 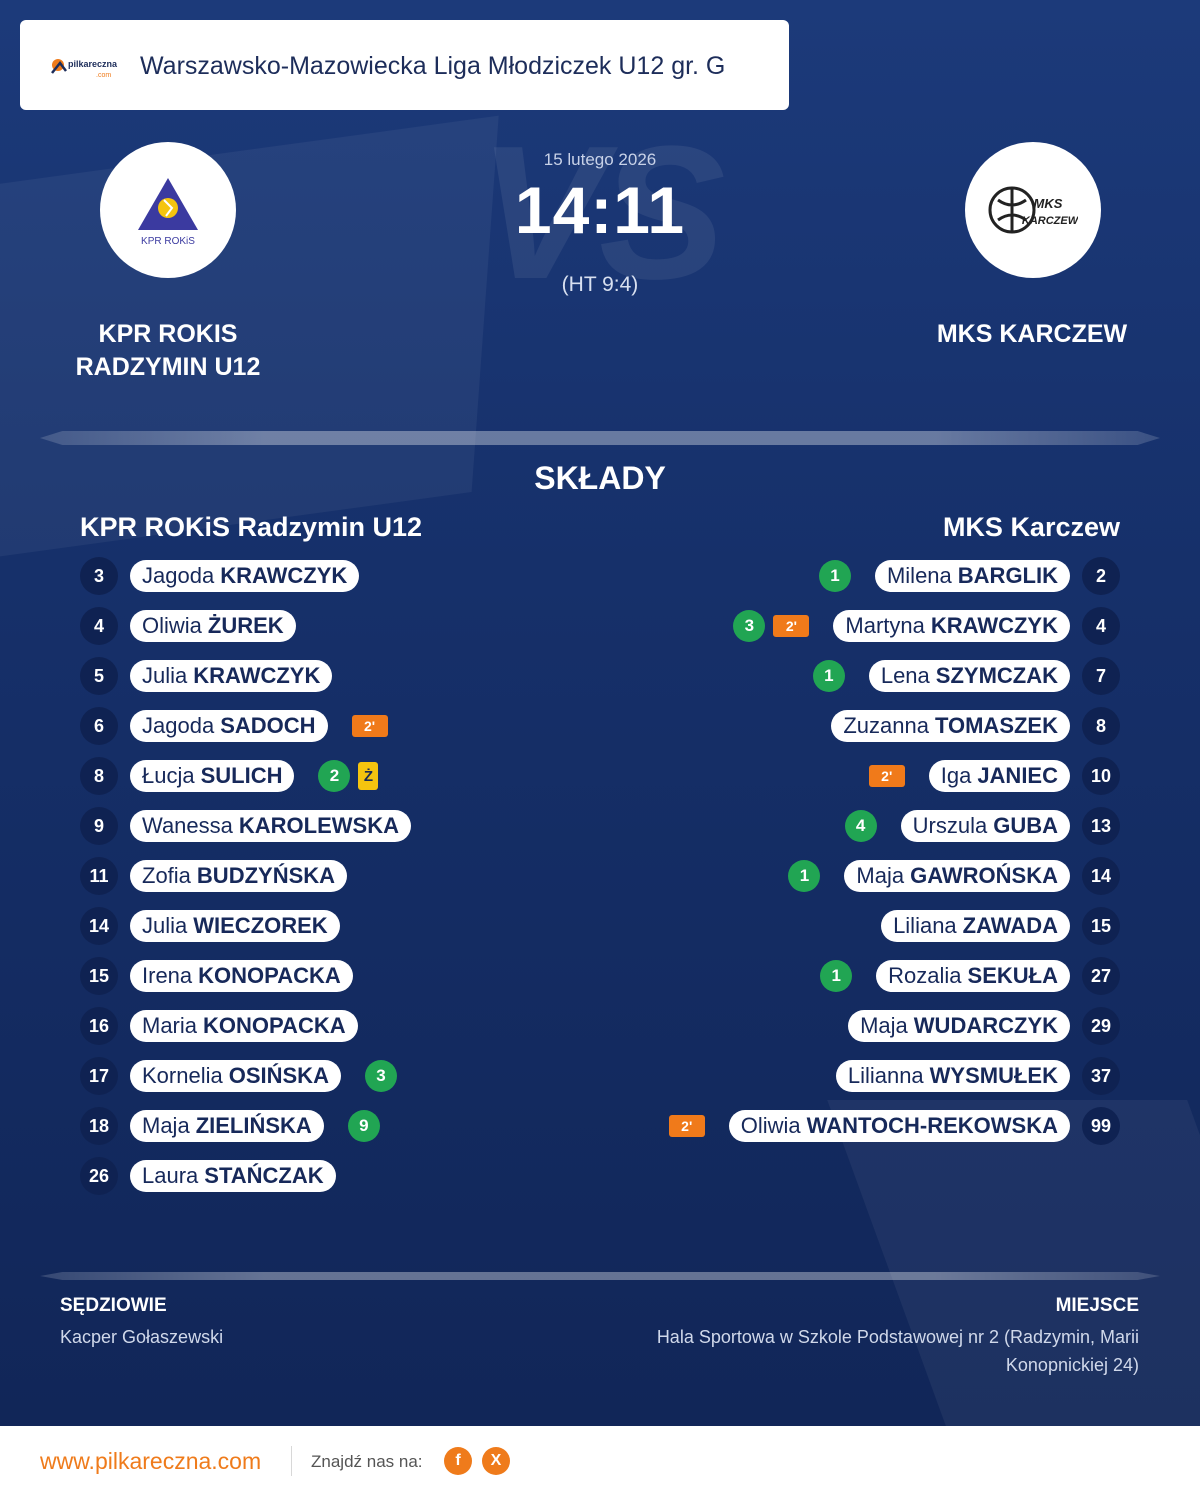 What do you see at coordinates (1032, 334) in the screenshot?
I see `away-team-name: MKS KARCZEW` at bounding box center [1032, 334].